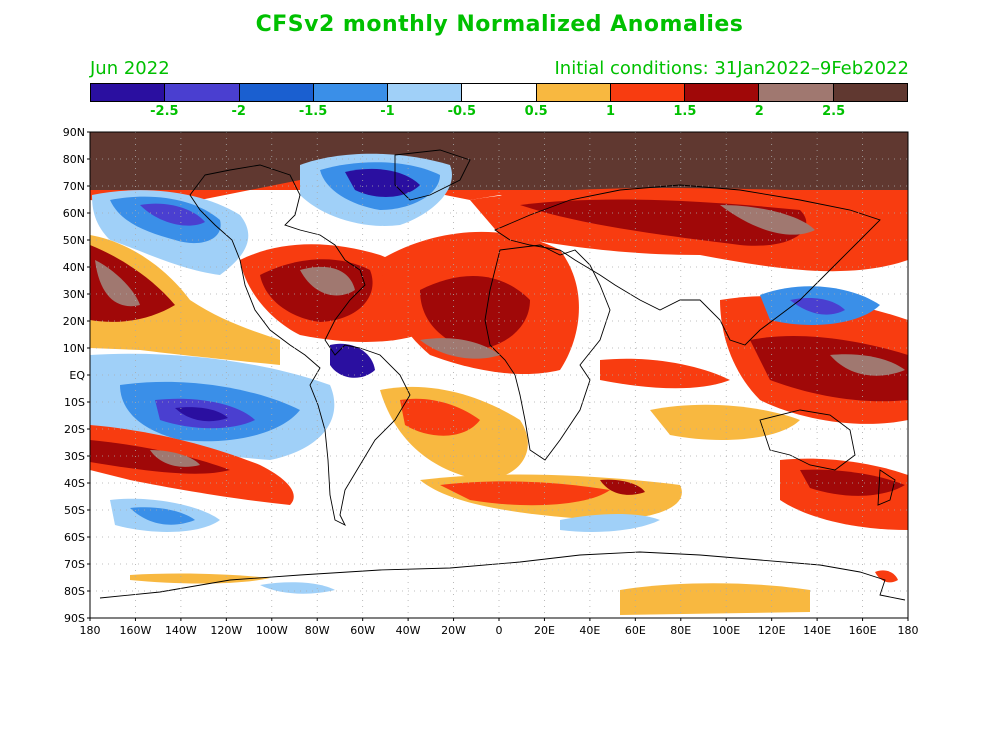 Image resolution: width=999 pixels, height=750 pixels. I want to click on latitude-label: 10N, so click(74, 348).